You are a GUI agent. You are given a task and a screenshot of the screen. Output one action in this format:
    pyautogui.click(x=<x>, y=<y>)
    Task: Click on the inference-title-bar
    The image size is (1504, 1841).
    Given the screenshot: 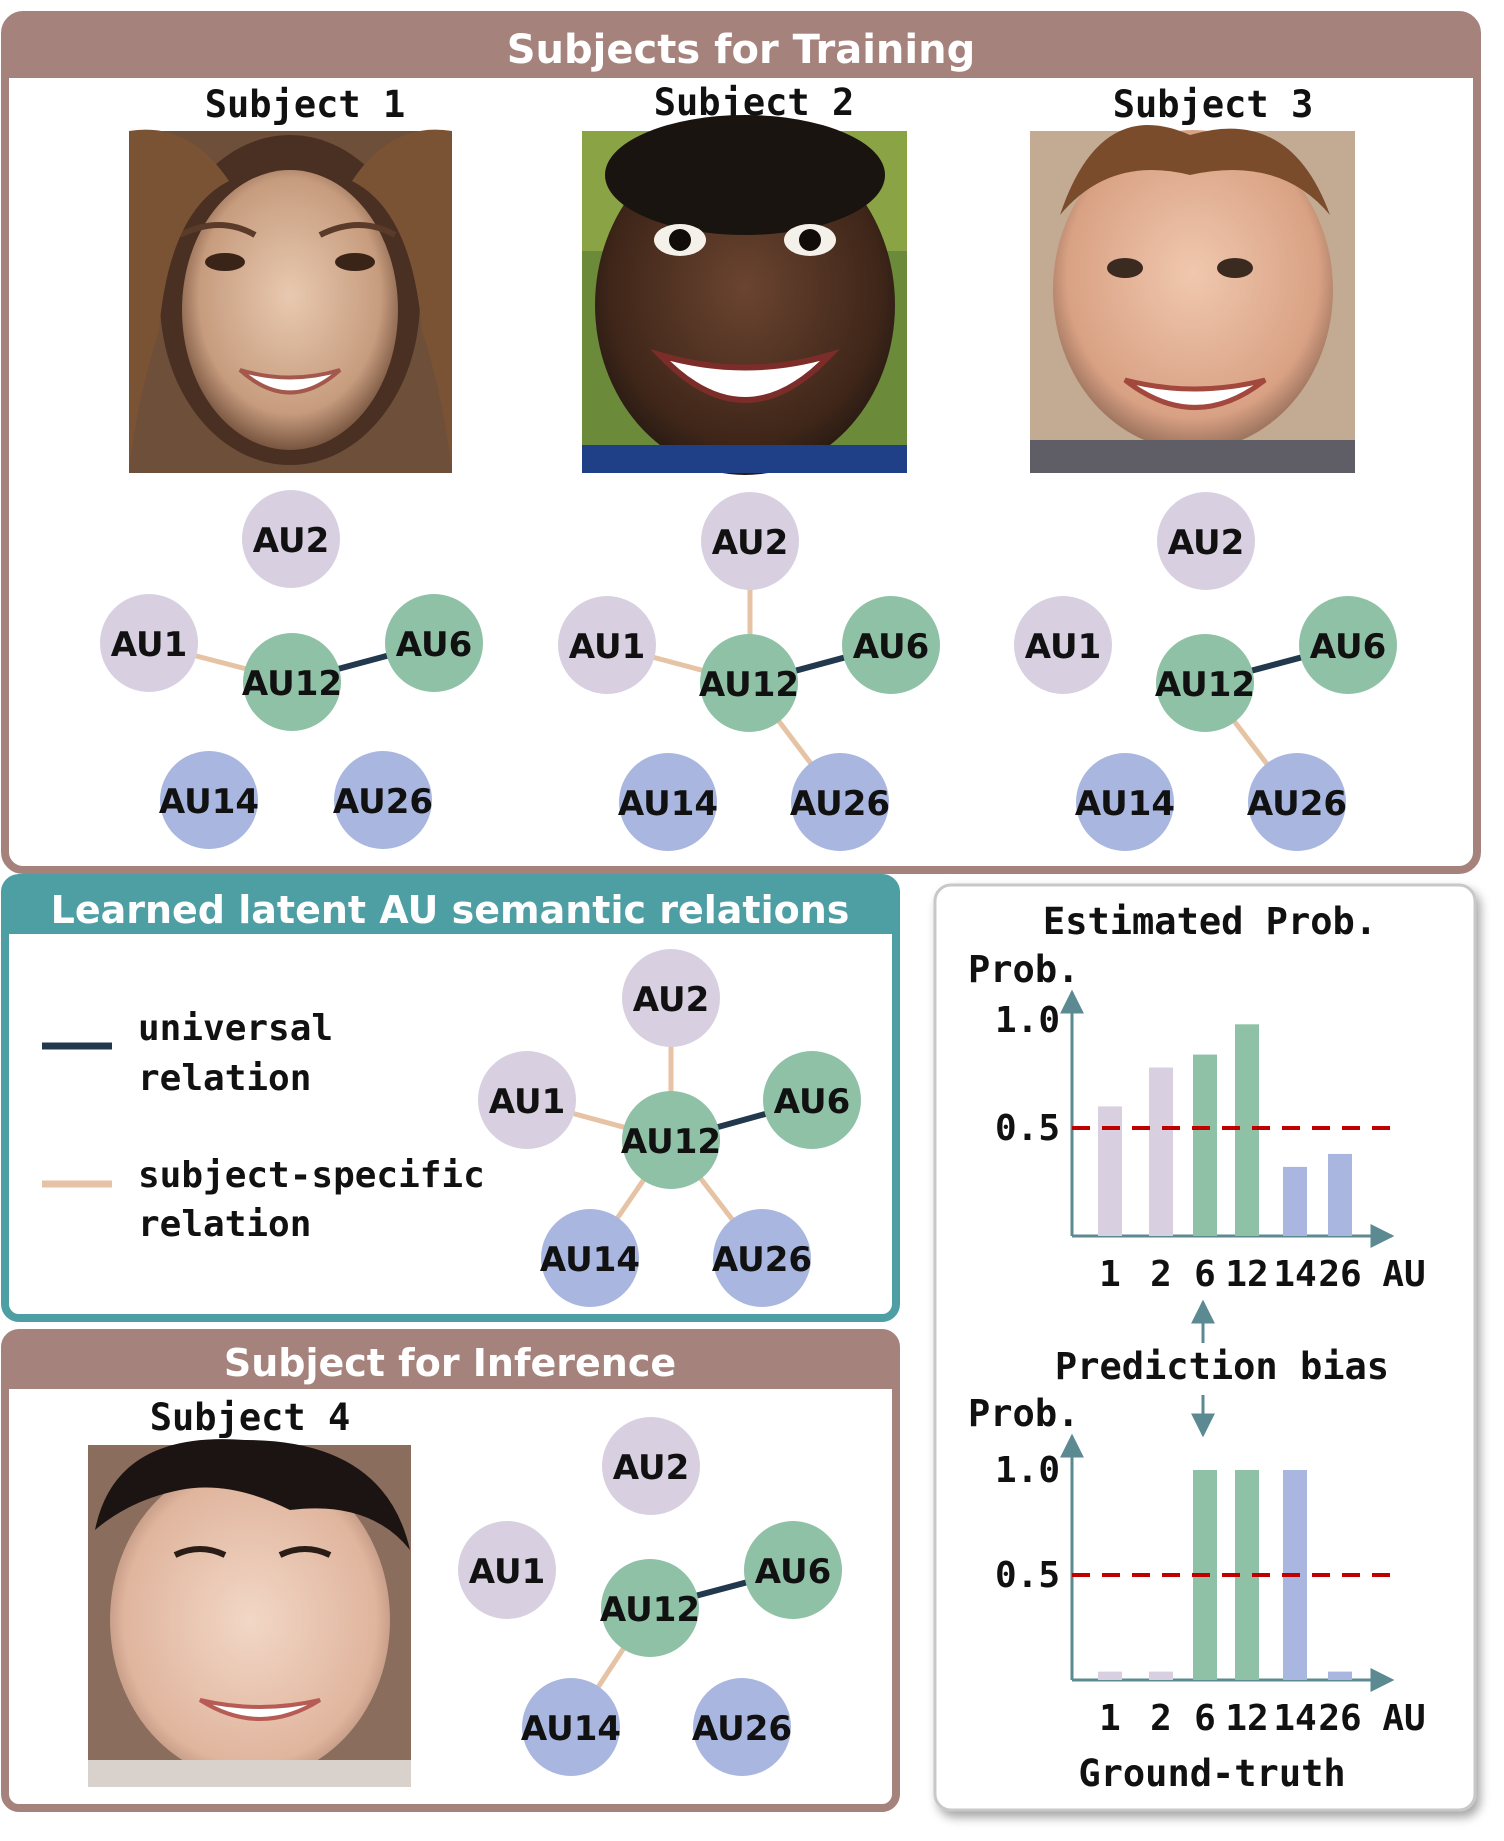 What is the action you would take?
    pyautogui.click(x=450, y=1361)
    